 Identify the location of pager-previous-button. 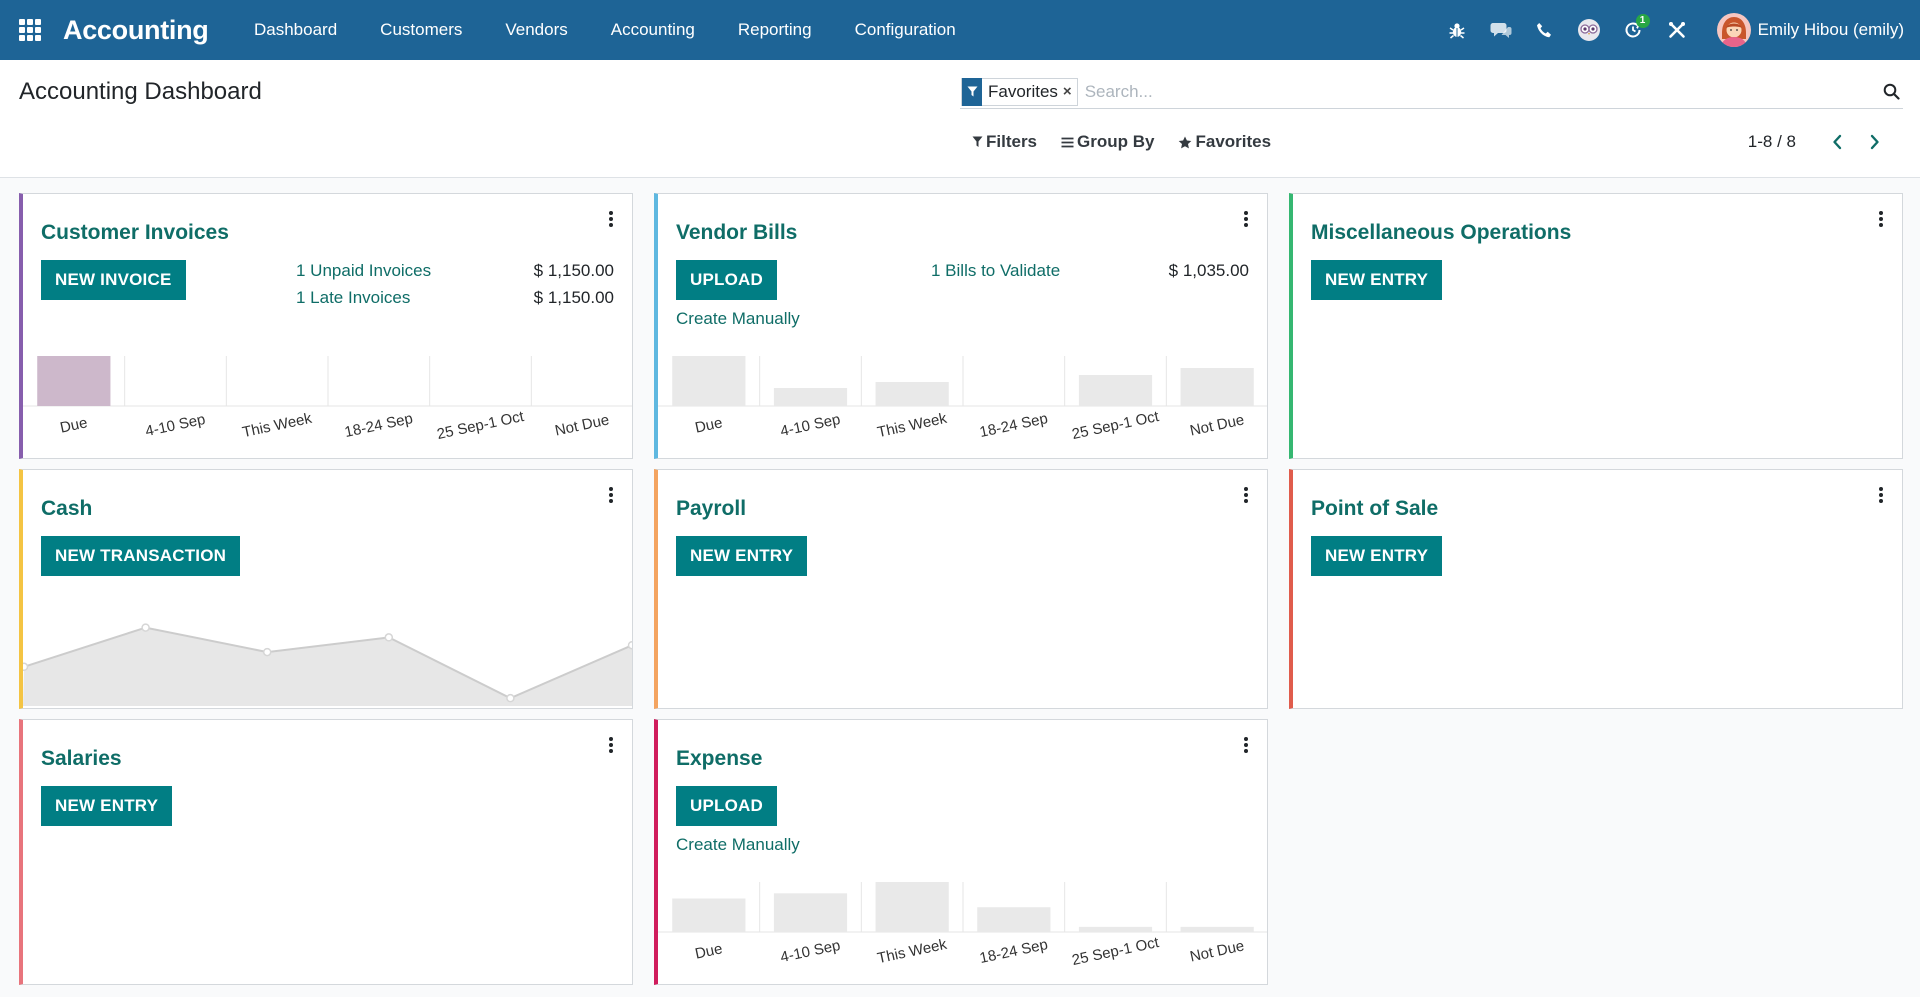
(1837, 142).